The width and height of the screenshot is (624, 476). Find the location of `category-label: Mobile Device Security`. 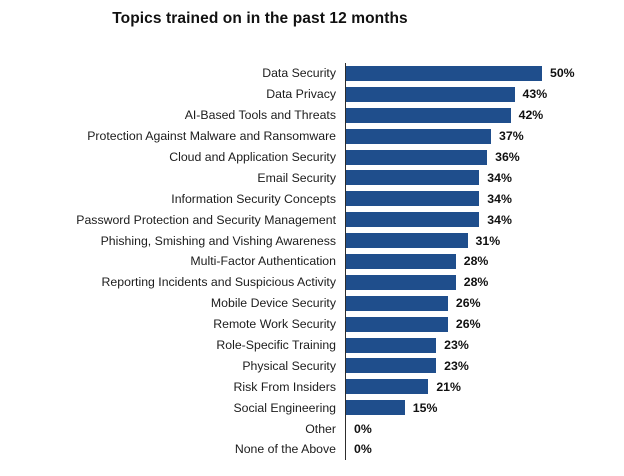

category-label: Mobile Device Security is located at coordinates (273, 303).